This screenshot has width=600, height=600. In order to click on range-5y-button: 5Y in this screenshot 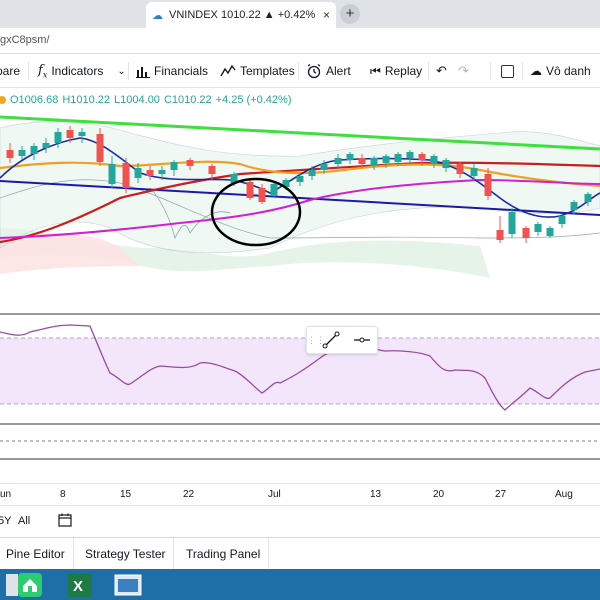, I will do `click(6, 521)`.